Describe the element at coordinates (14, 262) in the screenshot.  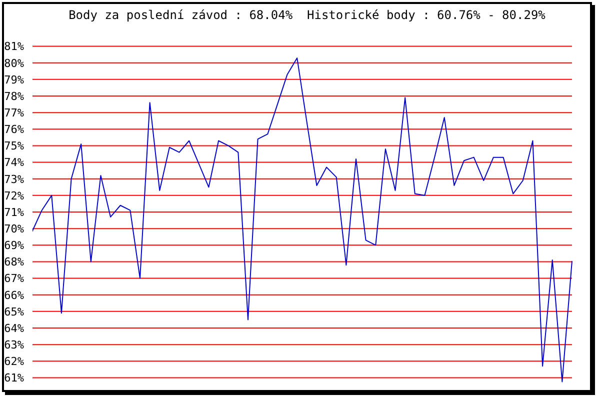
I see `y-tick-label: 68%` at that location.